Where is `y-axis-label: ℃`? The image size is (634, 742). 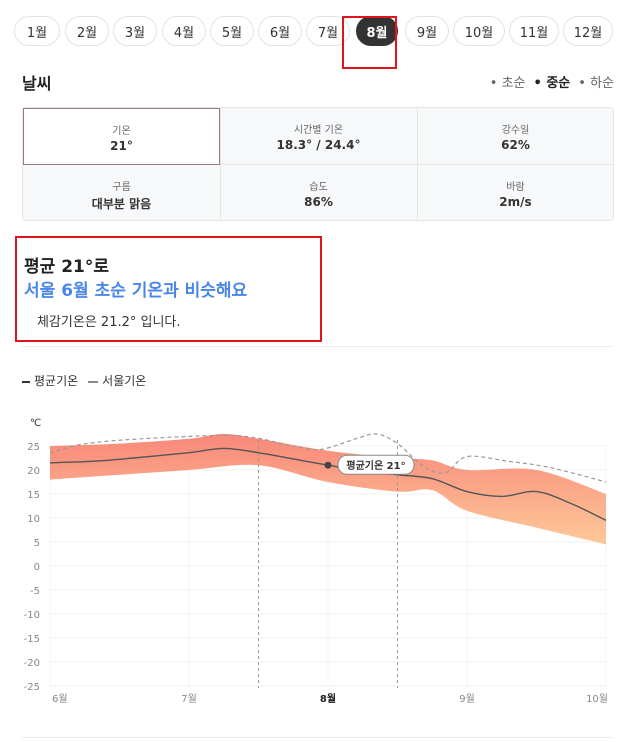 y-axis-label: ℃ is located at coordinates (35, 423).